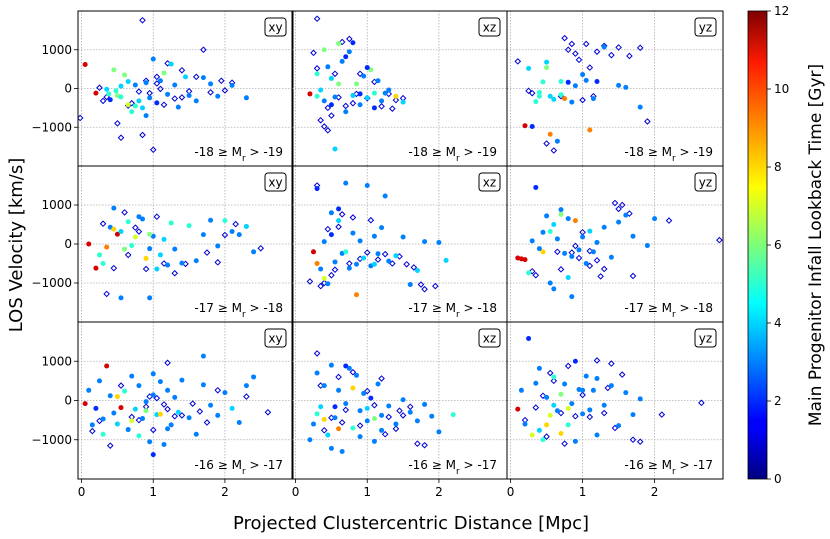 Image resolution: width=830 pixels, height=539 pixels. Describe the element at coordinates (439, 492) in the screenshot. I see `x-tick-label: 2` at that location.